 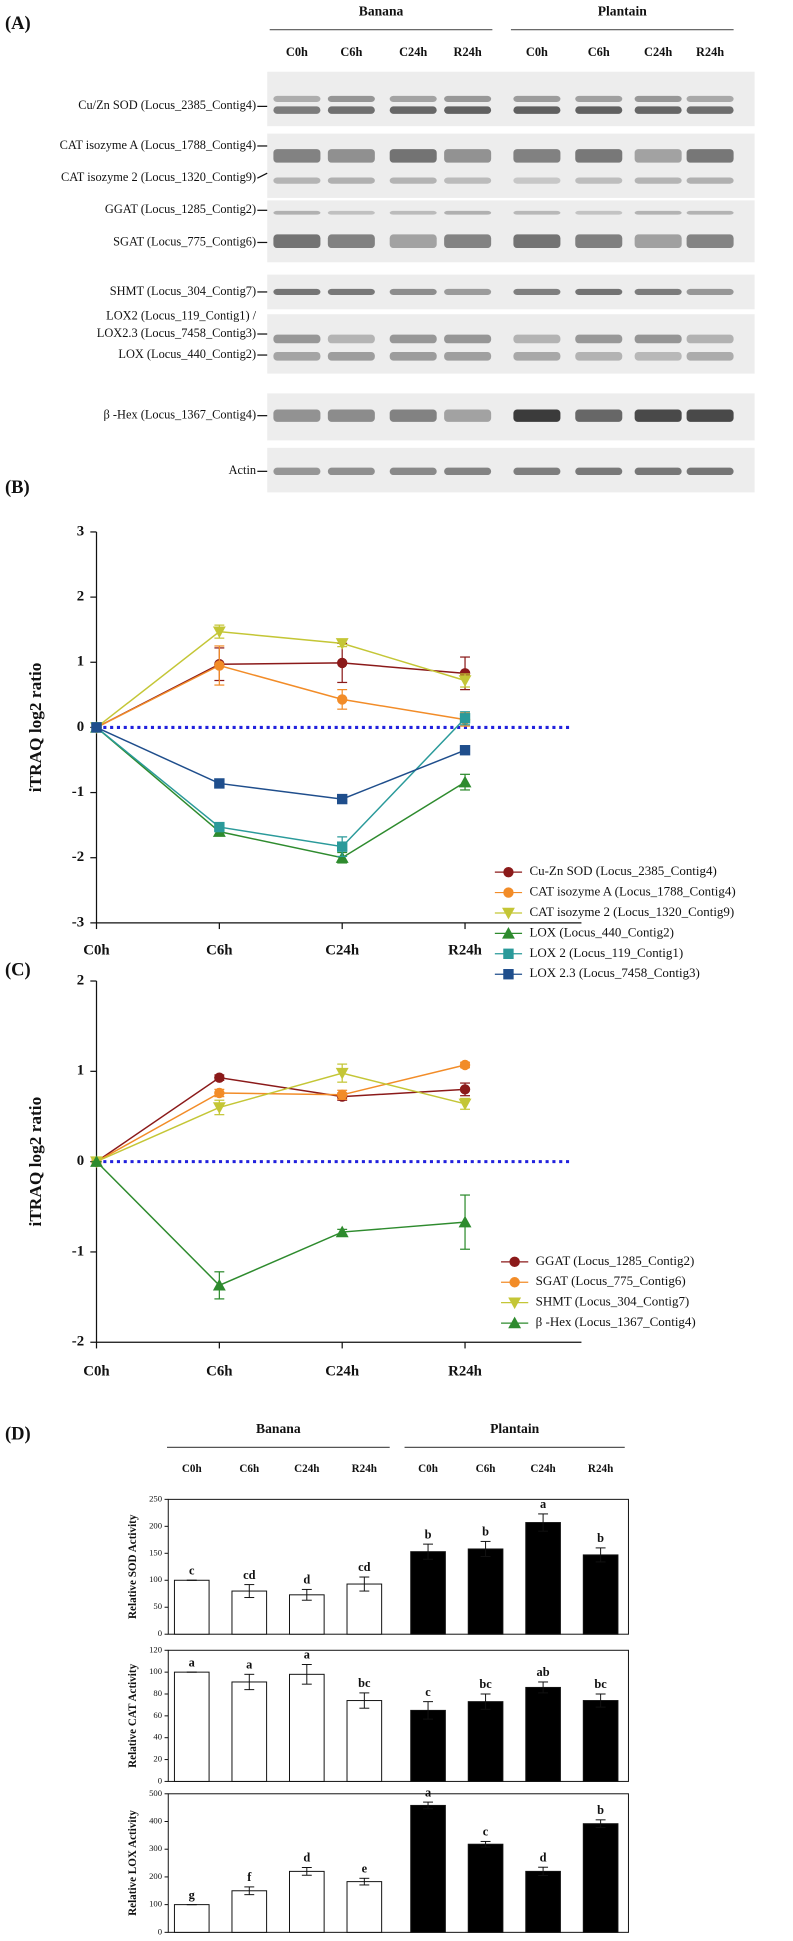 I want to click on row-label: Cu/Zn SOD (Locus_2385_Contig4), so click(x=167, y=105).